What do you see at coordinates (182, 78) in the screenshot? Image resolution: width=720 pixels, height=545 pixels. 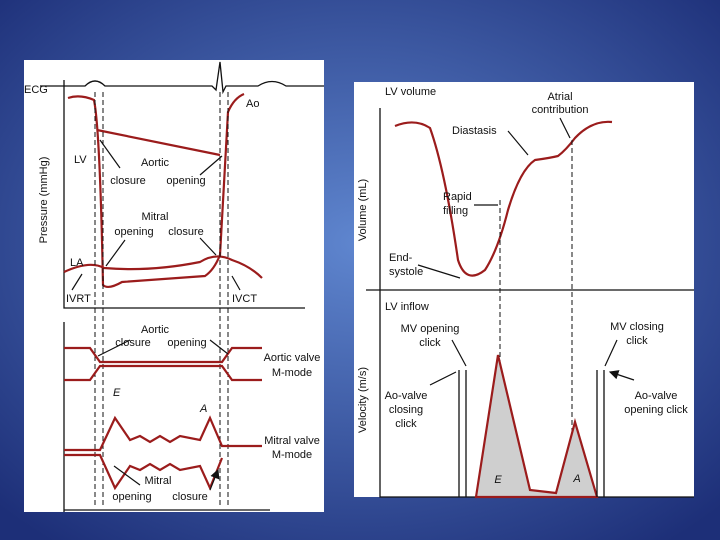 I see `ecg-trace` at bounding box center [182, 78].